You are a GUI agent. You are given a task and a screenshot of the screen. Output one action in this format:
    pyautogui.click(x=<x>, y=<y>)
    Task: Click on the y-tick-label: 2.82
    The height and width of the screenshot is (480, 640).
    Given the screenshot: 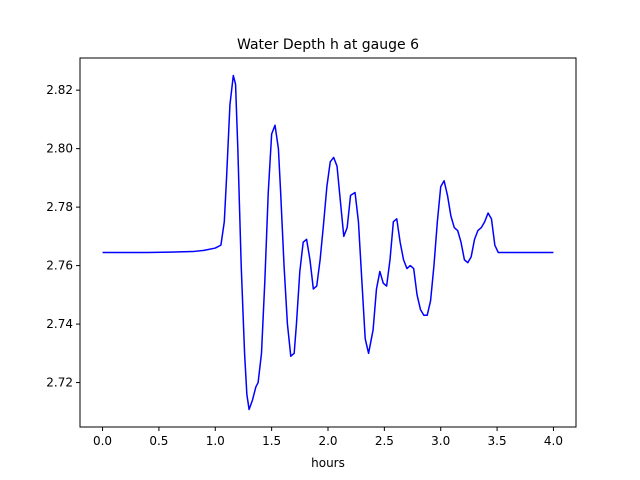 What is the action you would take?
    pyautogui.click(x=59, y=90)
    